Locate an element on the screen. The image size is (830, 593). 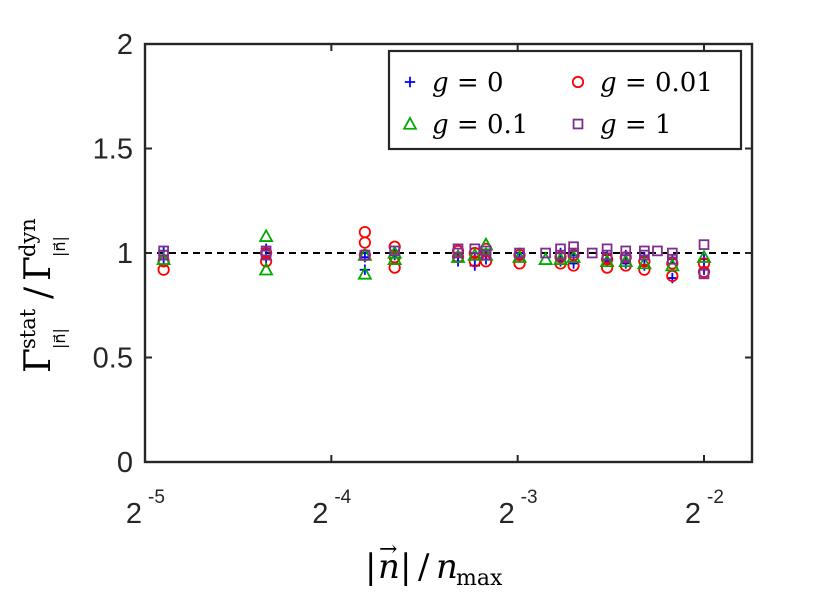
y-label-gamma1: Γ is located at coordinates (38, 360).